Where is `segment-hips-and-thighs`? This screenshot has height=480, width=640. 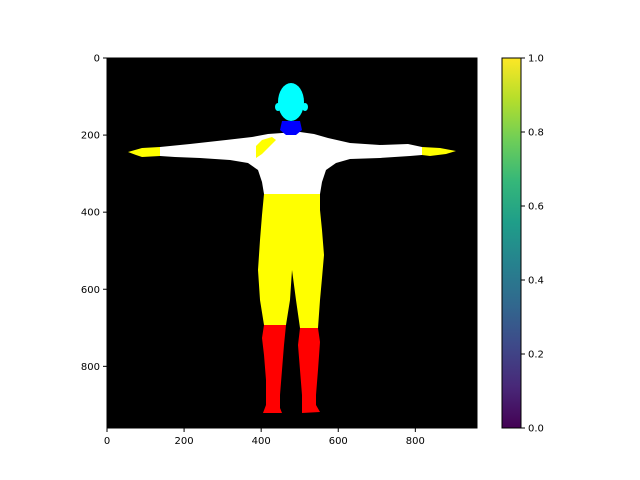
segment-hips-and-thighs is located at coordinates (291, 261).